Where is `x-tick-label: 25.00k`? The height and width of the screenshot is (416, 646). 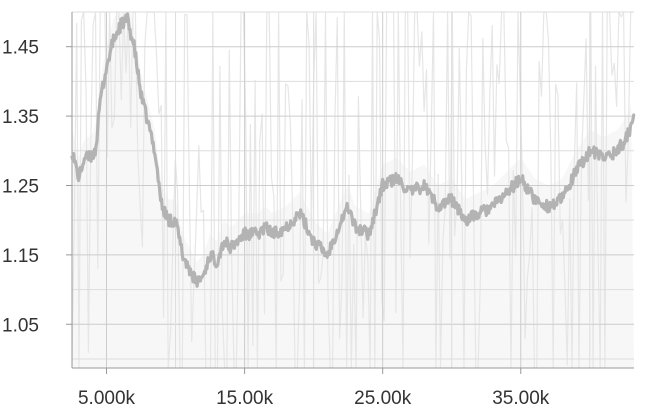 x-tick-label: 25.00k is located at coordinates (383, 398).